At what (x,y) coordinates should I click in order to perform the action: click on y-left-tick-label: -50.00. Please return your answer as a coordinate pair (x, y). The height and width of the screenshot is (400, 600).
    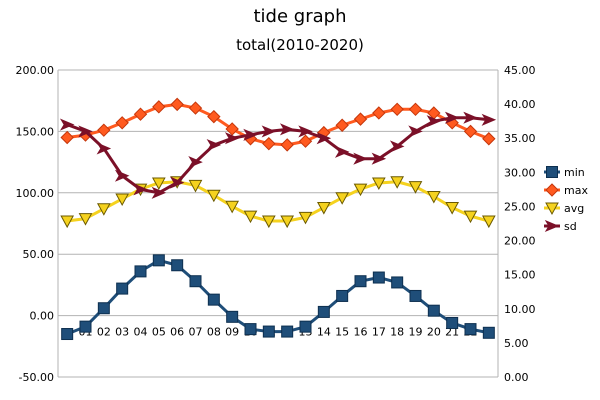
    Looking at the image, I should click on (36, 377).